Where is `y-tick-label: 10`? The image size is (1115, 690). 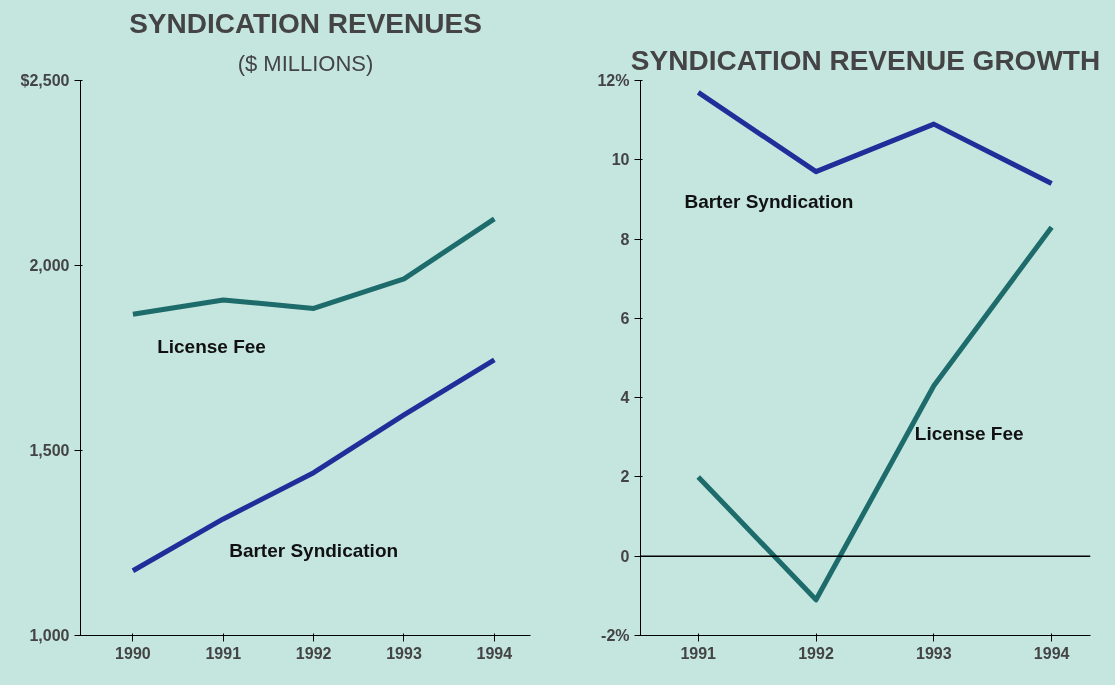 y-tick-label: 10 is located at coordinates (620, 160).